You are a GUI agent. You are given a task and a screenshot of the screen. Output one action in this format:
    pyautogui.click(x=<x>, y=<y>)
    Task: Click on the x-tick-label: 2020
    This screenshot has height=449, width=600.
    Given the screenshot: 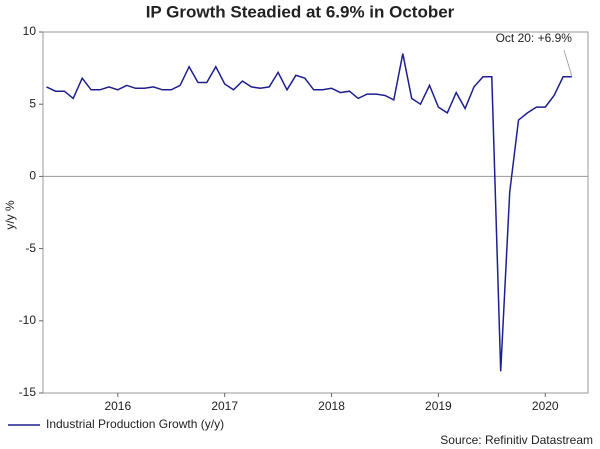 What is the action you would take?
    pyautogui.click(x=545, y=406)
    